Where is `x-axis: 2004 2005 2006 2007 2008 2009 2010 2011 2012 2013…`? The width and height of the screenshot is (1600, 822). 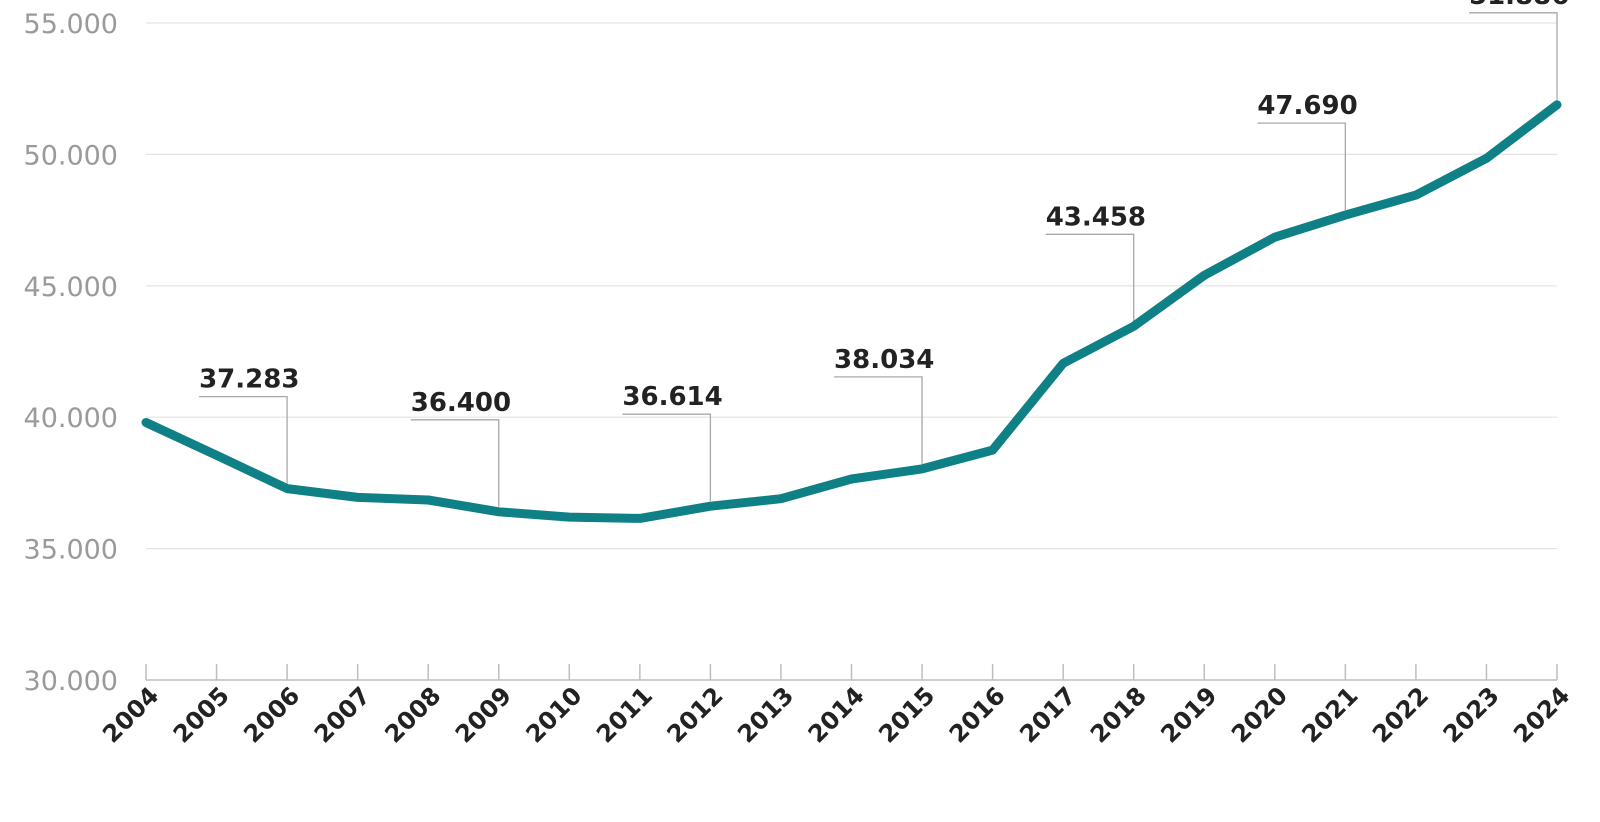 x-axis: 2004 2005 2006 2007 2008 2009 2010 2011 2012 2013… is located at coordinates (836, 706).